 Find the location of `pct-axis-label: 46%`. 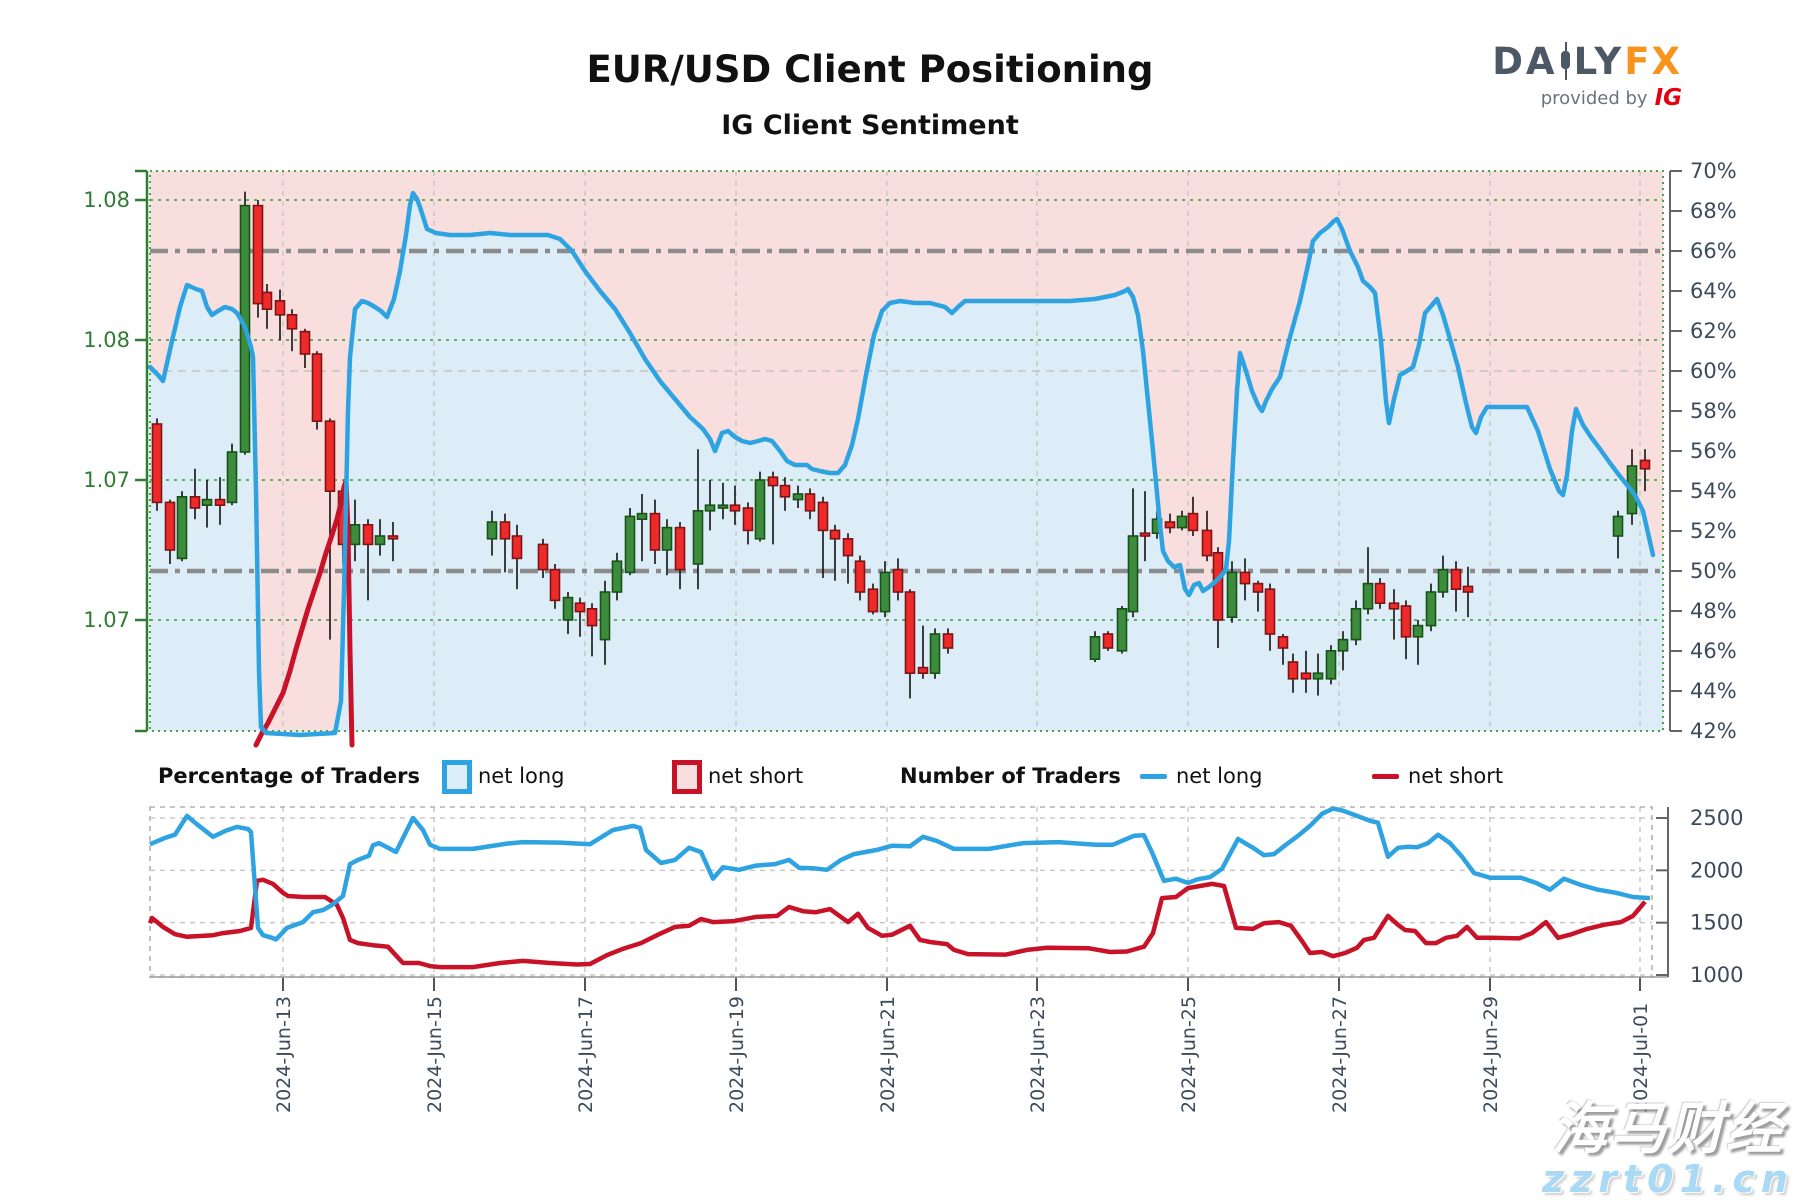

pct-axis-label: 46% is located at coordinates (1713, 651).